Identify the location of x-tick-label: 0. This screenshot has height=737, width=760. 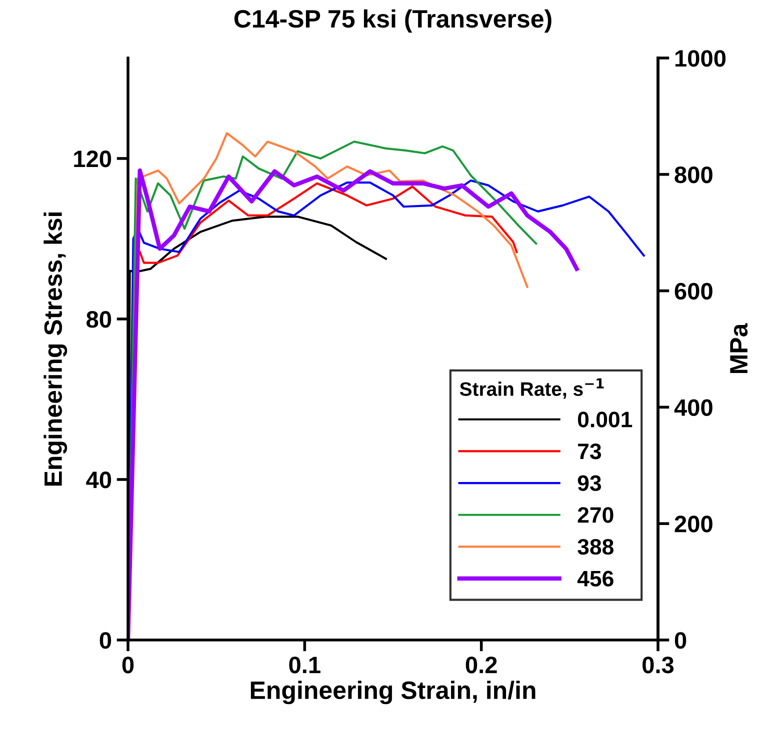
(128, 665).